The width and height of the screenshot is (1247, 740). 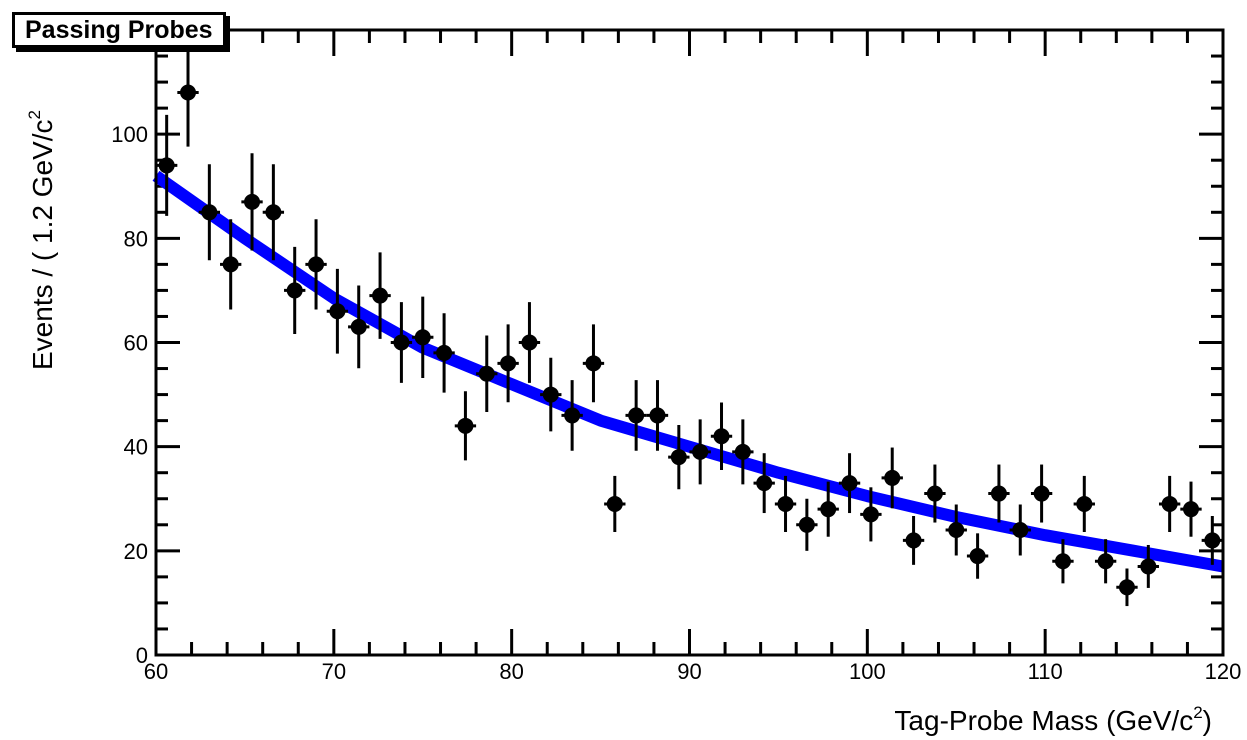 What do you see at coordinates (1053, 719) in the screenshot?
I see `x-axis-title: Tag-Probe Mass (GeV/c2)` at bounding box center [1053, 719].